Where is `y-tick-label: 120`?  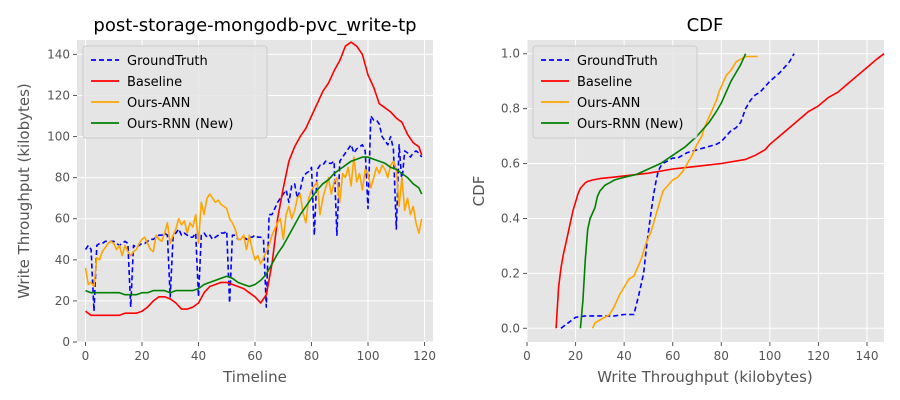
y-tick-label: 120 is located at coordinates (58, 95).